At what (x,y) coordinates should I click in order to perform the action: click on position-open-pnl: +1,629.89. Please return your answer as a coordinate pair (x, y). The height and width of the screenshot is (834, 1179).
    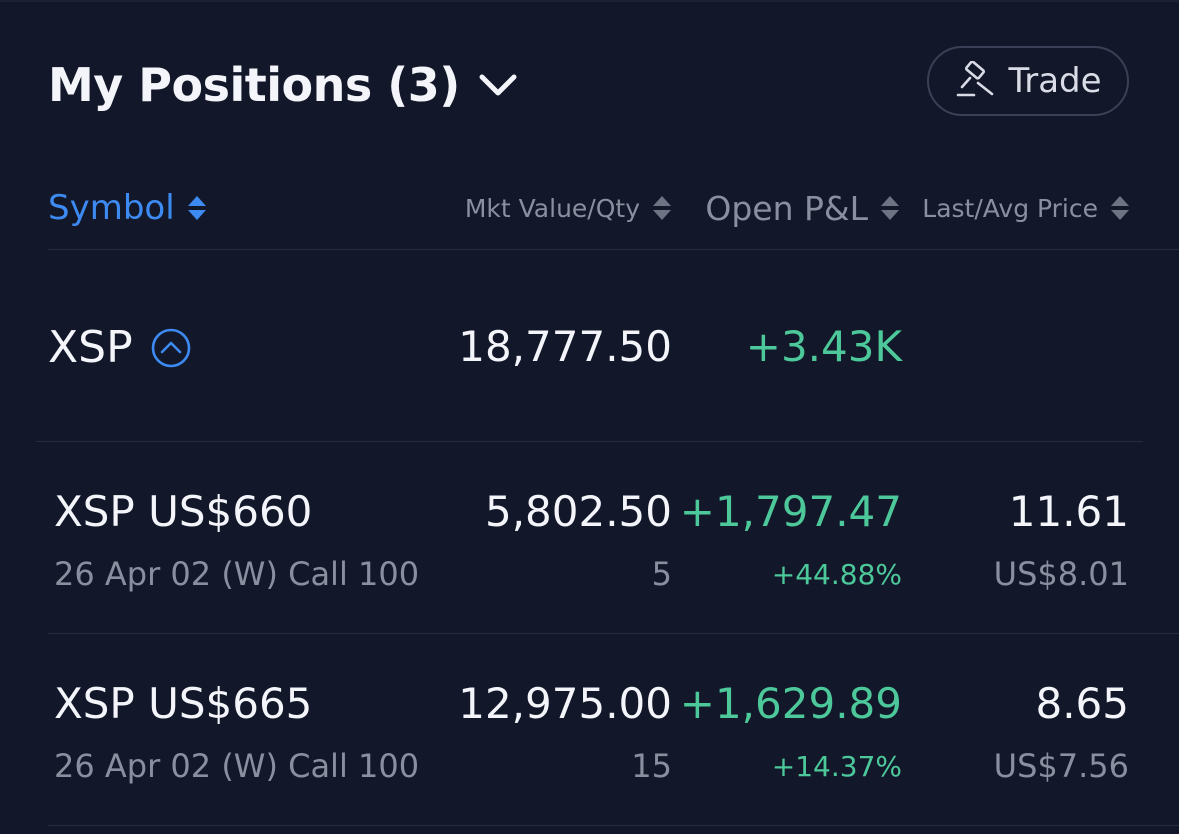
    Looking at the image, I should click on (790, 703).